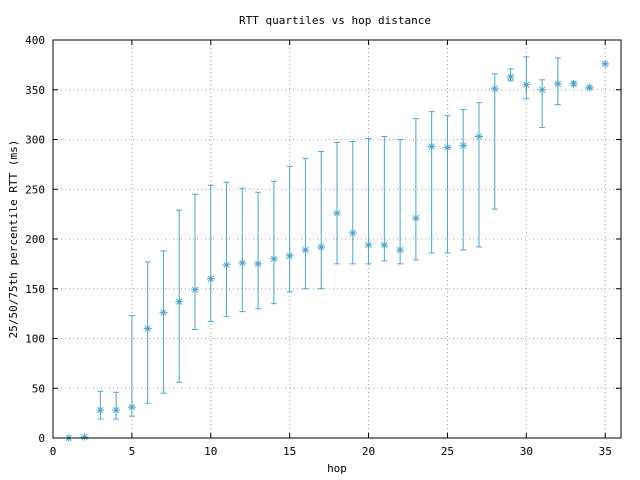 The width and height of the screenshot is (640, 480). Describe the element at coordinates (35, 239) in the screenshot. I see `y-tick-label: 200` at that location.